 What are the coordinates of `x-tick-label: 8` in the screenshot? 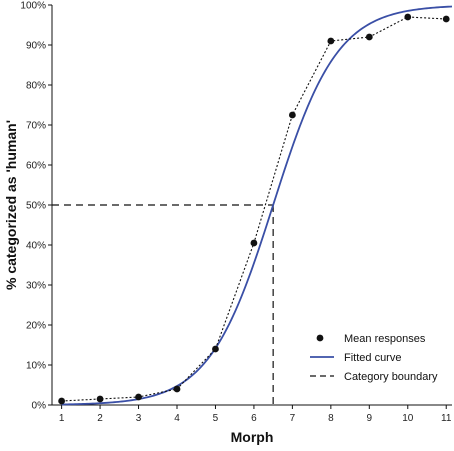 It's located at (331, 418).